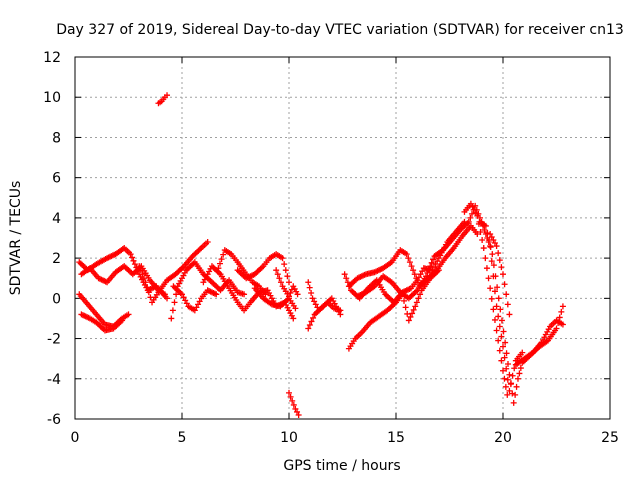 Image resolution: width=640 pixels, height=480 pixels. What do you see at coordinates (16, 238) in the screenshot?
I see `y-axis-label: SDTVAR / TECUs` at bounding box center [16, 238].